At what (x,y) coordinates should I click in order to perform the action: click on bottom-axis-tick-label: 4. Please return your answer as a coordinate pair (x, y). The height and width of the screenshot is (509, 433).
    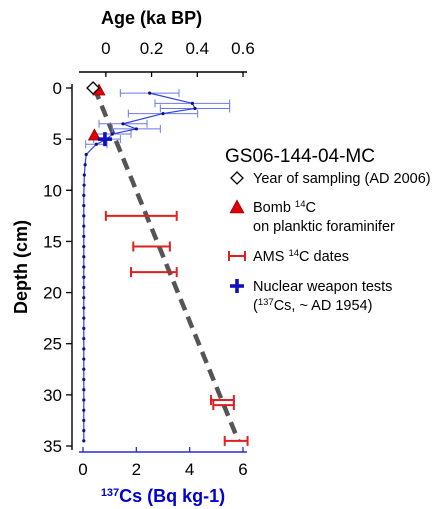
    Looking at the image, I should click on (189, 469).